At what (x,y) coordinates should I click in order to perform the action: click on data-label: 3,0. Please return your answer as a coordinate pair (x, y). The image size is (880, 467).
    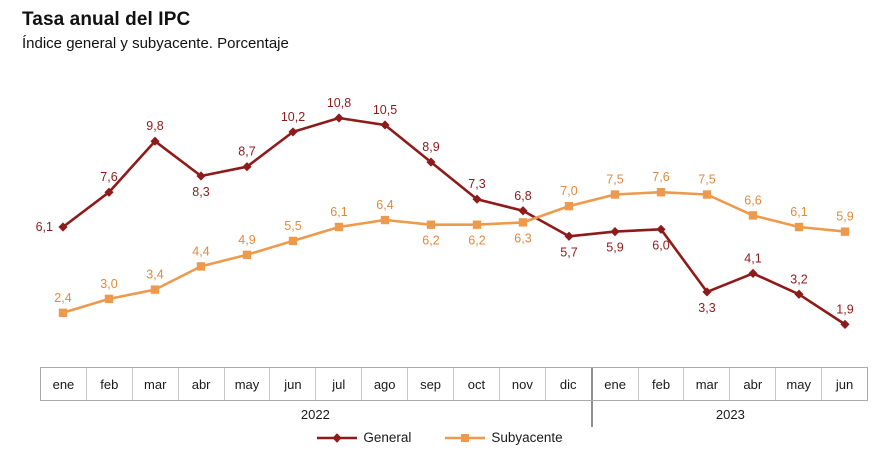
    Looking at the image, I should click on (108, 284).